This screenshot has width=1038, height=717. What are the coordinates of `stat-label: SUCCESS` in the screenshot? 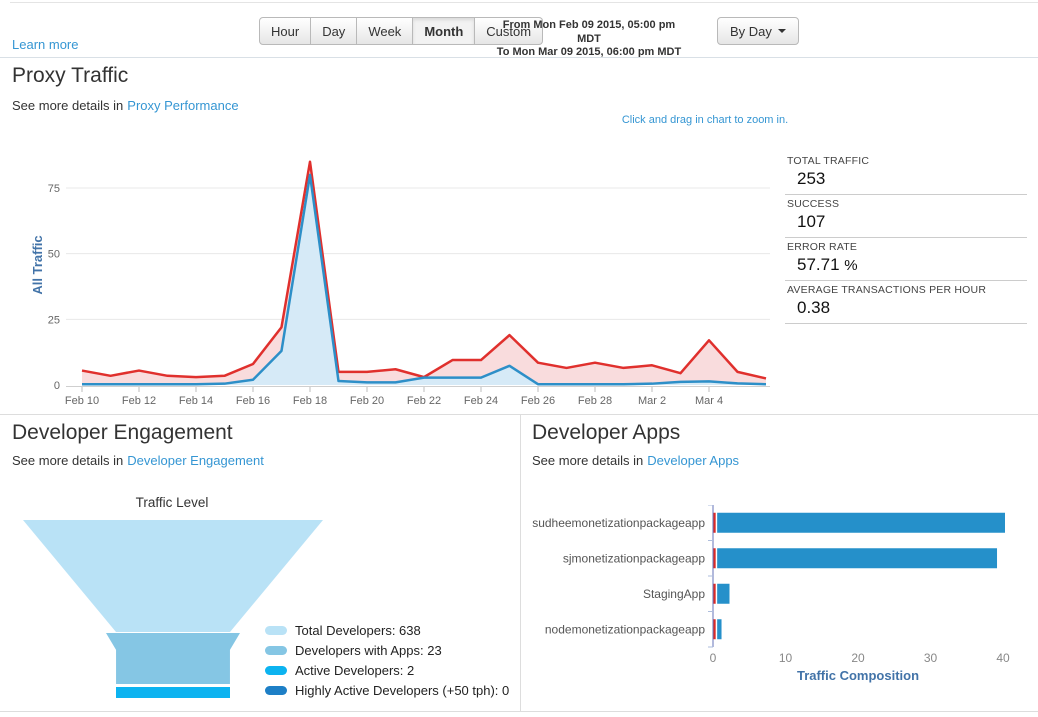 It's located at (813, 204).